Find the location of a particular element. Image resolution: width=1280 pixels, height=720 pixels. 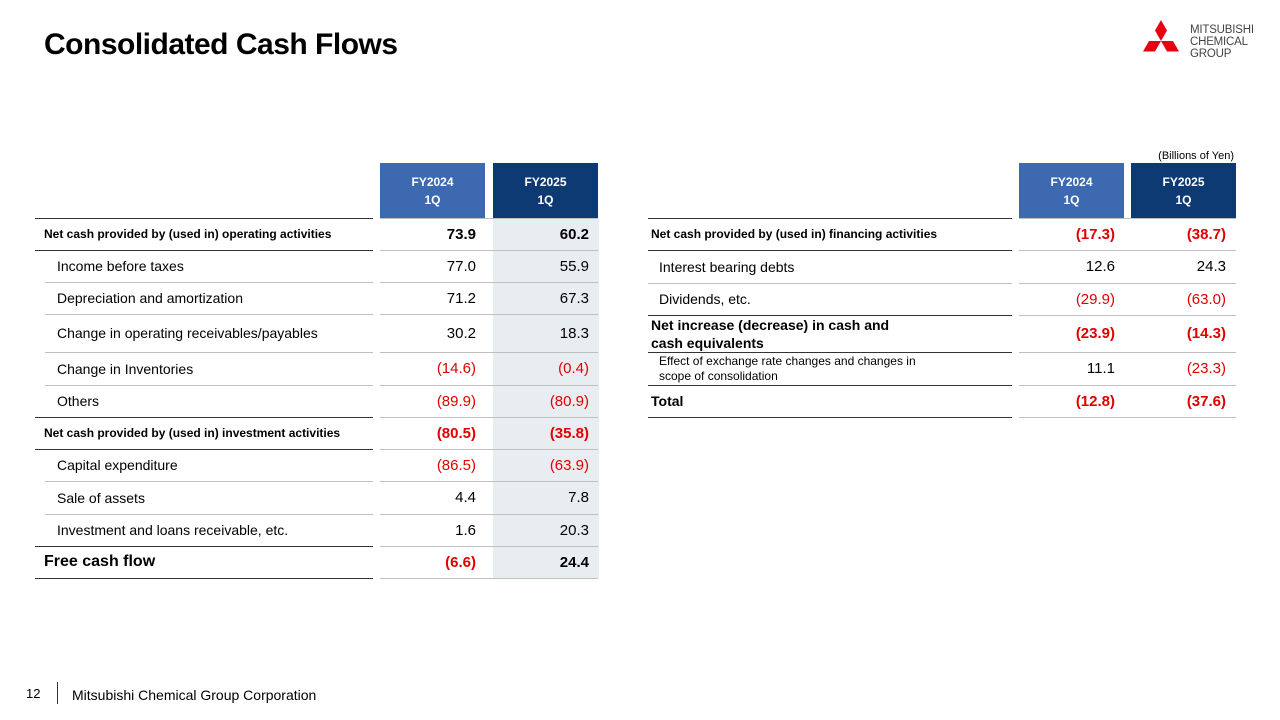

value-fy2024: 30.2 is located at coordinates (461, 333).